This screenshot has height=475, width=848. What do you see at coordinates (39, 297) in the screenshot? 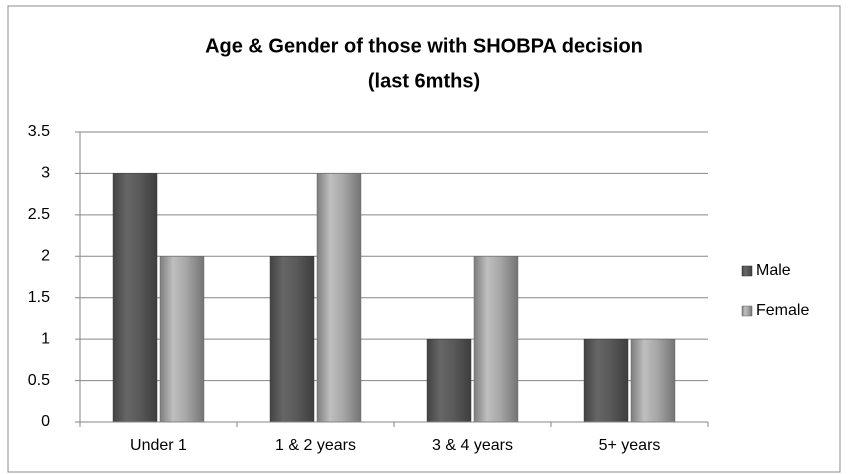
I see `y-tick-label: 1.5` at bounding box center [39, 297].